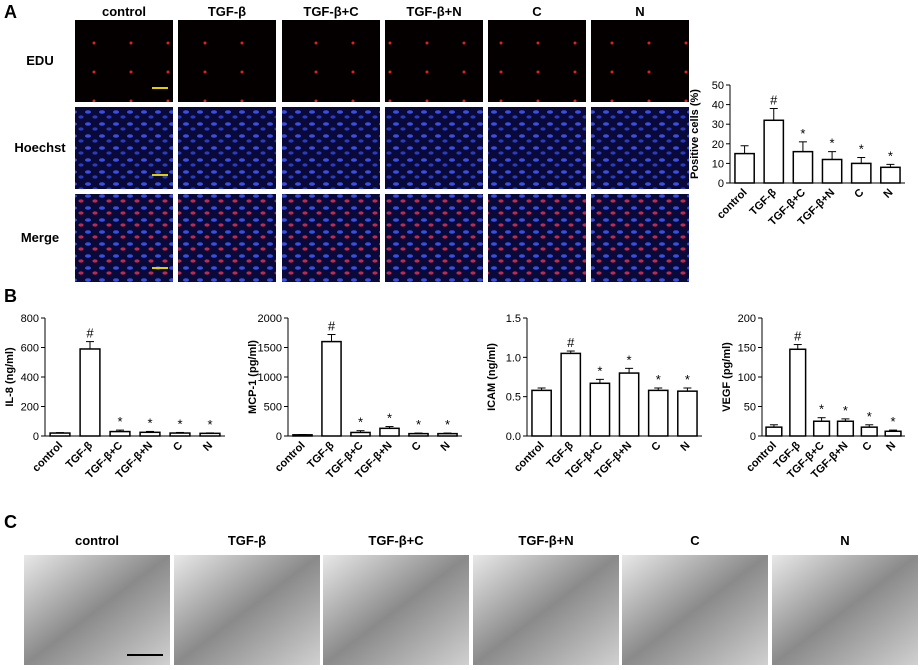 This screenshot has width=920, height=670. What do you see at coordinates (253, 377) in the screenshot?
I see `y-axis-label: MCP-1 (pg/ml)` at bounding box center [253, 377].